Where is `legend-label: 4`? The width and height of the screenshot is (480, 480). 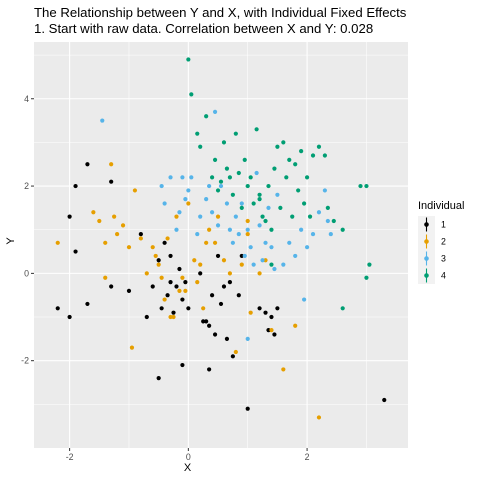
legend-label: 4 is located at coordinates (443, 276).